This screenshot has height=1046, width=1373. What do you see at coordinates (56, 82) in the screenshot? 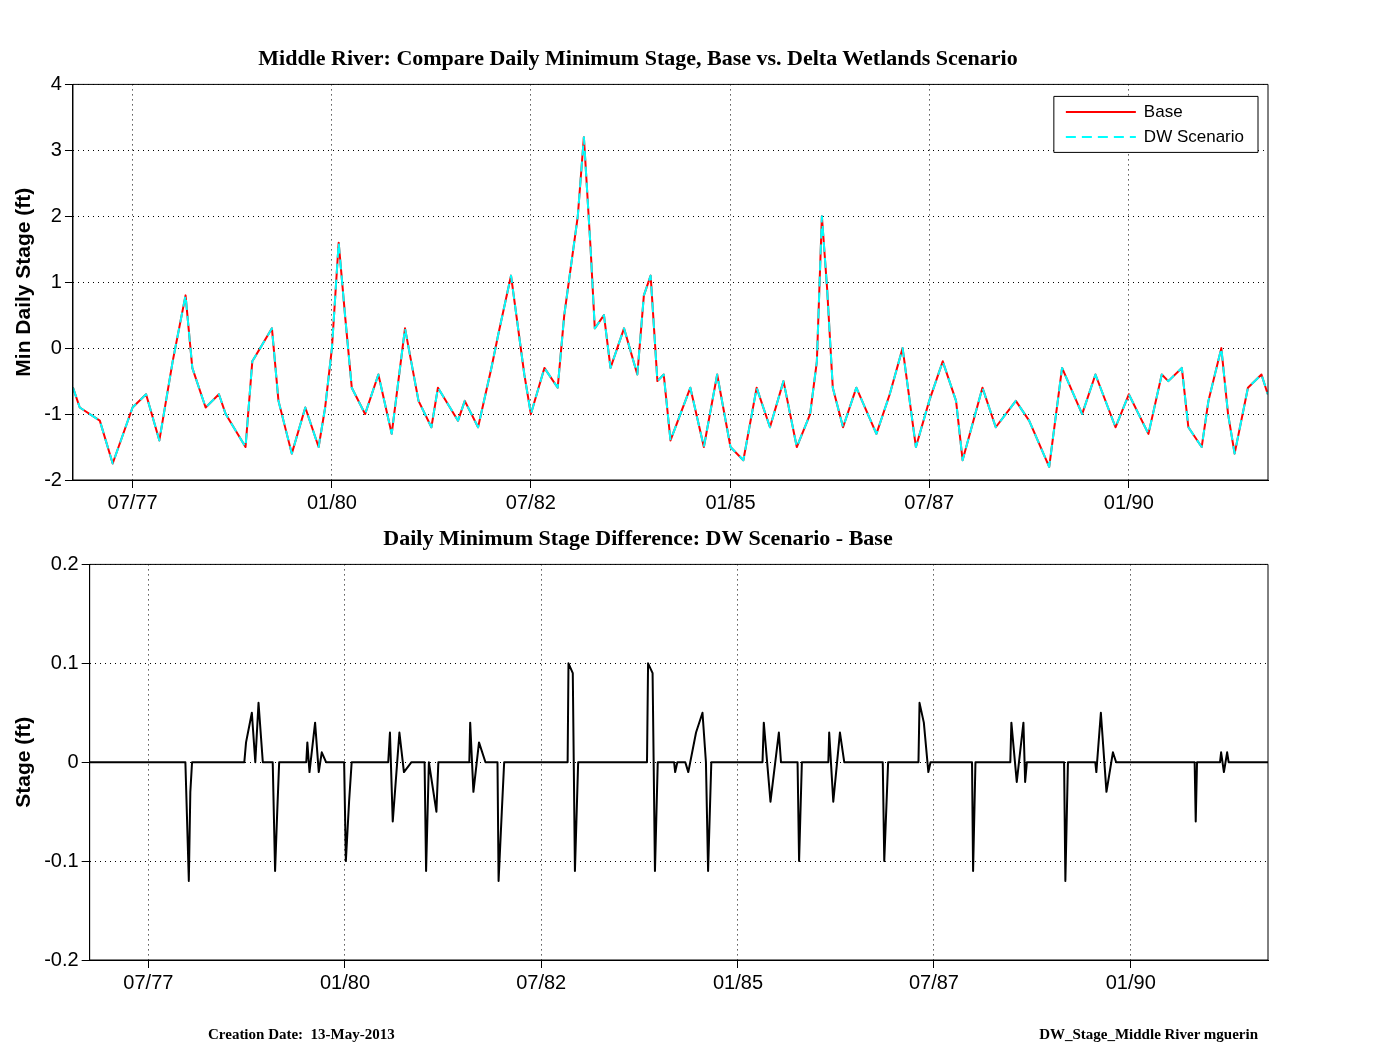
I see `y-tick-label: 4` at bounding box center [56, 82].